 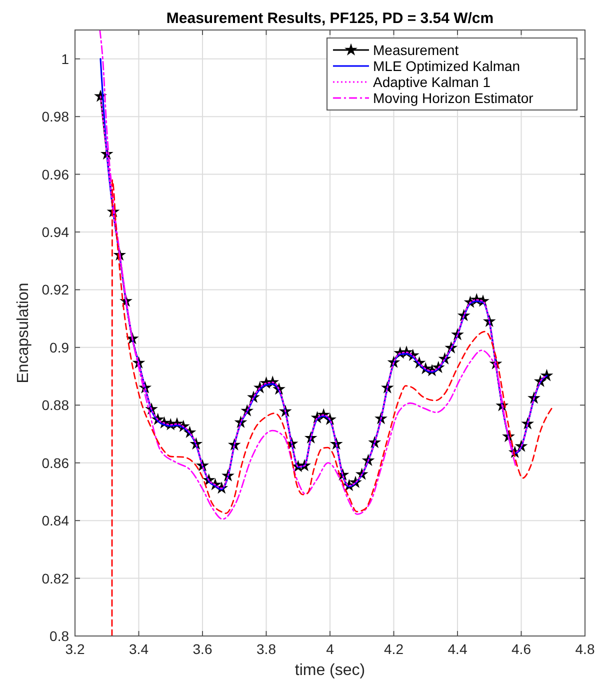 What do you see at coordinates (65, 58) in the screenshot?
I see `y-tick-label: 1` at bounding box center [65, 58].